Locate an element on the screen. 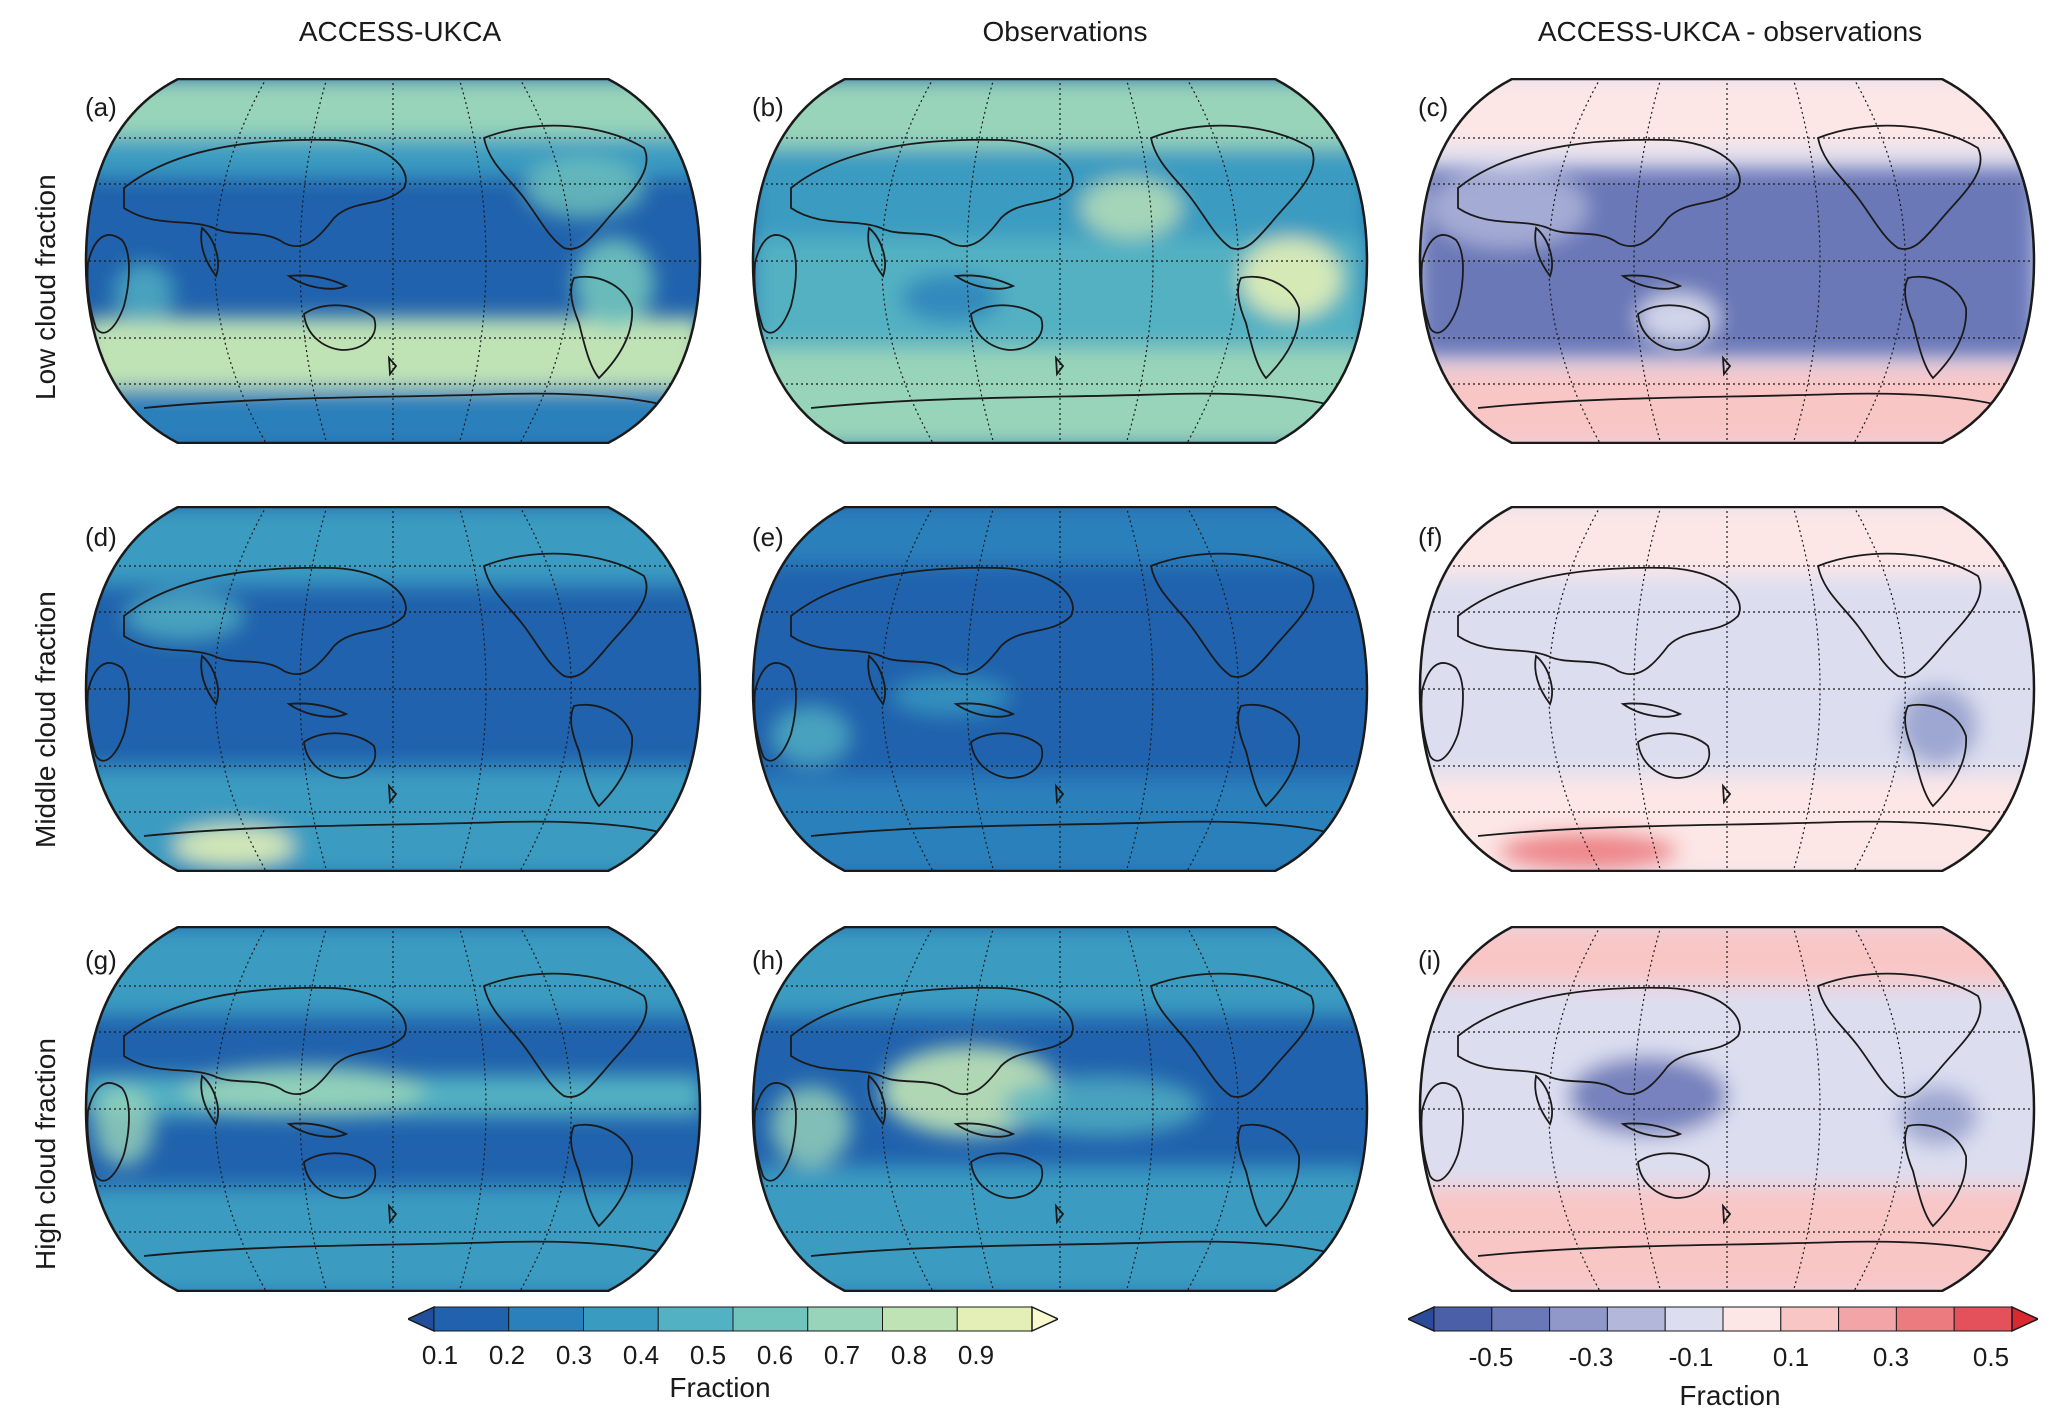 Image resolution: width=2067 pixels, height=1416 pixels. column-title-observations: Observations is located at coordinates (1065, 31).